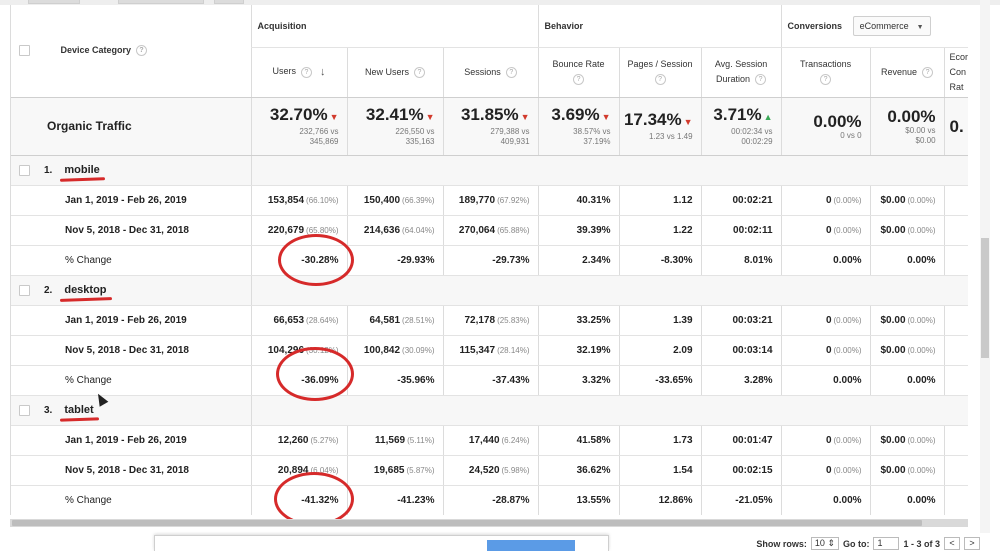  Describe the element at coordinates (490, 72) in the screenshot. I see `column-sessions: Sessions?` at that location.